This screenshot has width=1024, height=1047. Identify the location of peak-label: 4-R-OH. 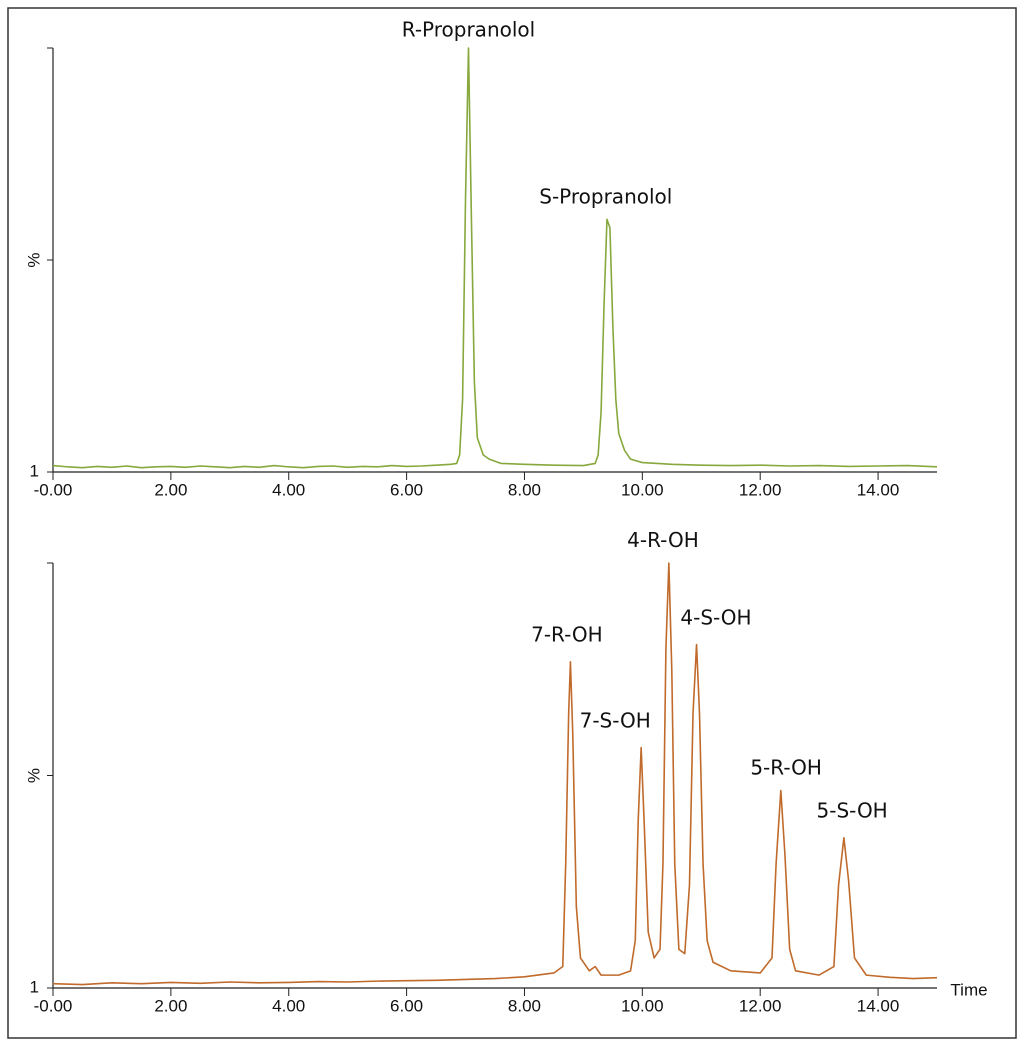
(663, 540).